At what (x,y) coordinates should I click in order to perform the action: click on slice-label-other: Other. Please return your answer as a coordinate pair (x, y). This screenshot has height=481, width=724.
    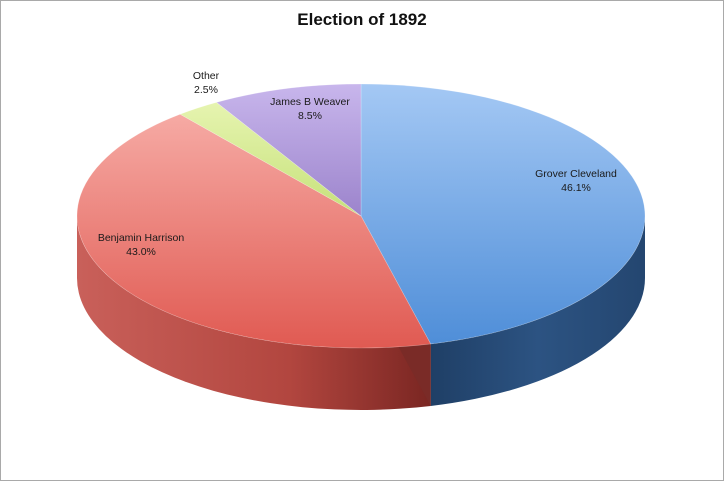
    Looking at the image, I should click on (206, 76).